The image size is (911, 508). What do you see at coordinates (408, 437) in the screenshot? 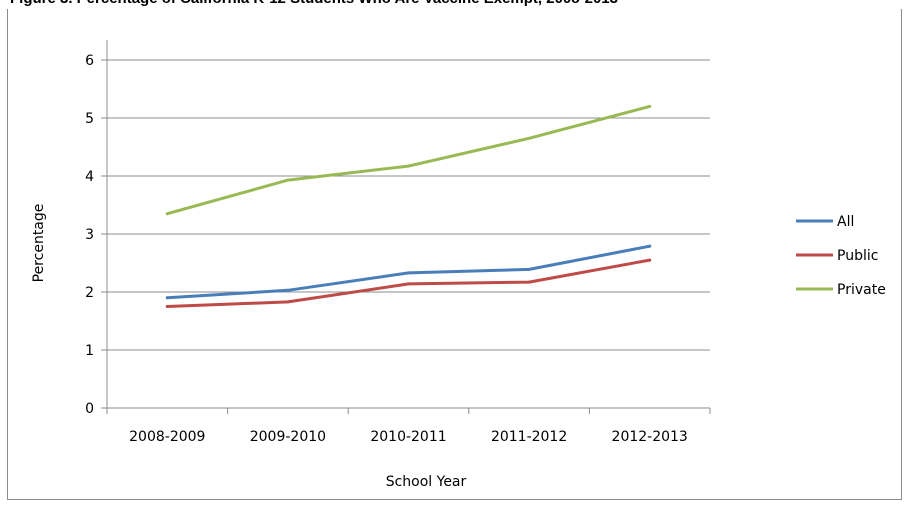
I see `x-tick-label: 2010-2011` at bounding box center [408, 437].